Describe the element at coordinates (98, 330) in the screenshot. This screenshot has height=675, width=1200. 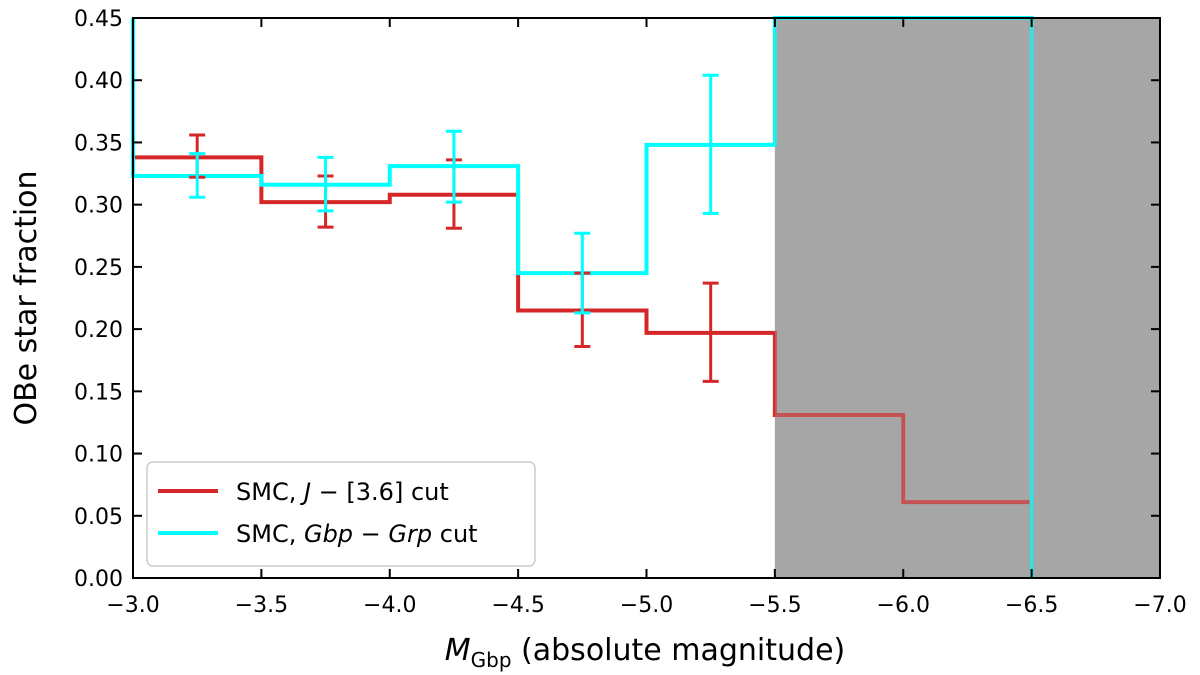
I see `y-tick-label: 0.20` at that location.